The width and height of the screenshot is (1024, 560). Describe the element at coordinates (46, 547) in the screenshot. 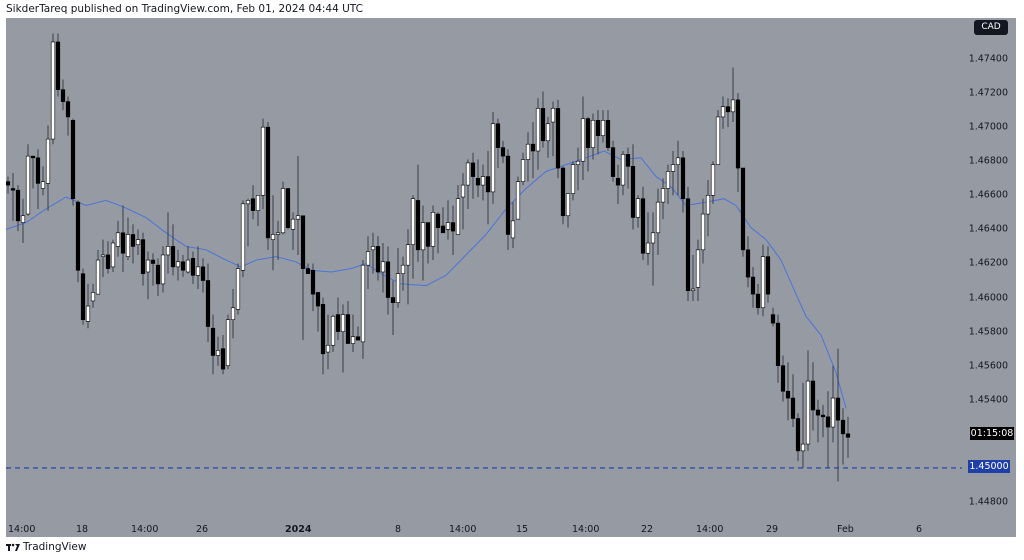

I see `footer-brand: TradingView` at that location.